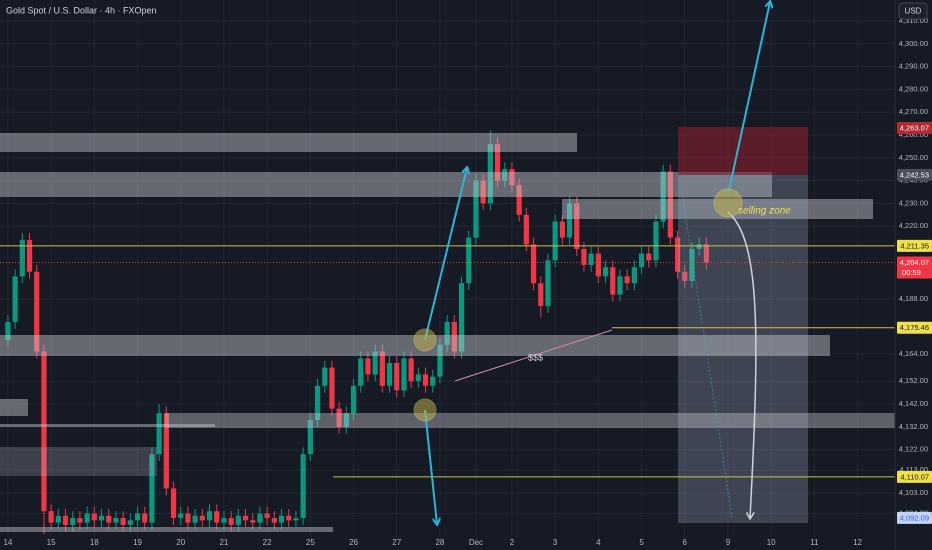  Describe the element at coordinates (913, 157) in the screenshot. I see `y-tick-label: 4,250.00` at that location.